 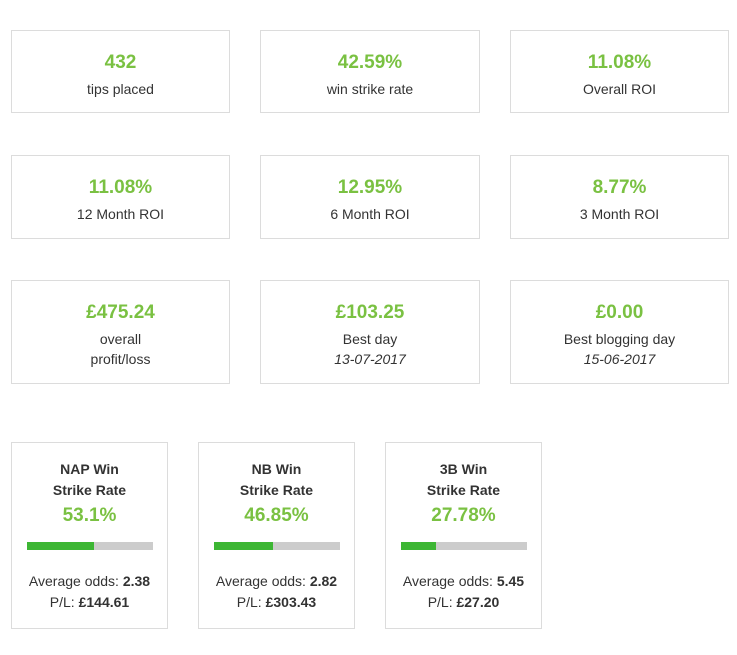 I want to click on strike-rate-title-line1: 3B Win, so click(x=463, y=469).